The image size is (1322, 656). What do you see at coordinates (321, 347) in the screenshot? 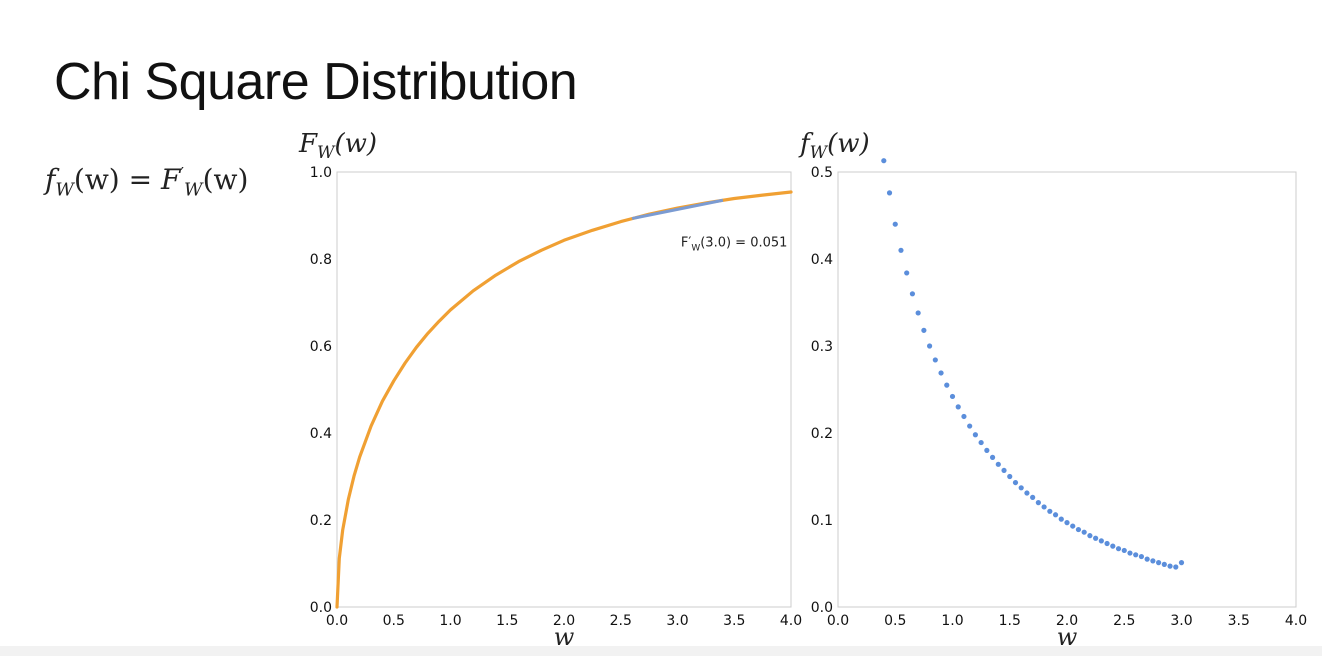
I see `y-tick-label: 0.6` at bounding box center [321, 347].